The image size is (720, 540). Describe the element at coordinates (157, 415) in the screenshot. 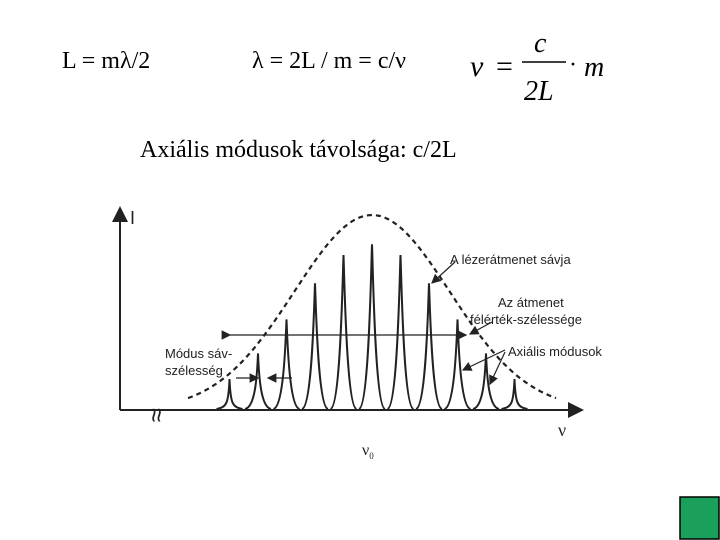

I see `break-symbol: ≈` at that location.